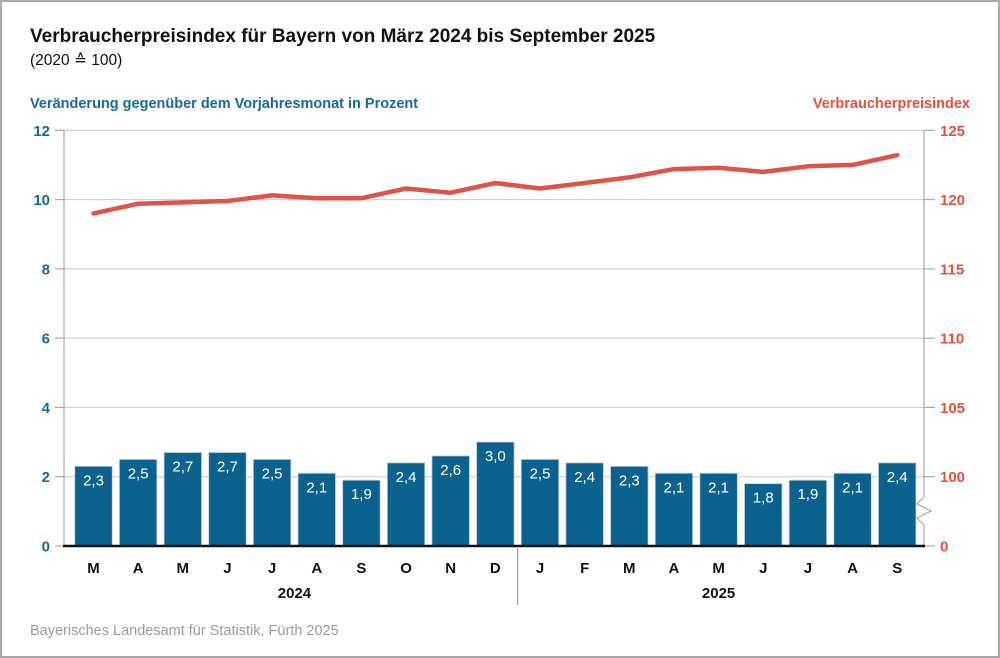 The width and height of the screenshot is (1000, 658). What do you see at coordinates (495, 568) in the screenshot?
I see `month-label: D` at bounding box center [495, 568].